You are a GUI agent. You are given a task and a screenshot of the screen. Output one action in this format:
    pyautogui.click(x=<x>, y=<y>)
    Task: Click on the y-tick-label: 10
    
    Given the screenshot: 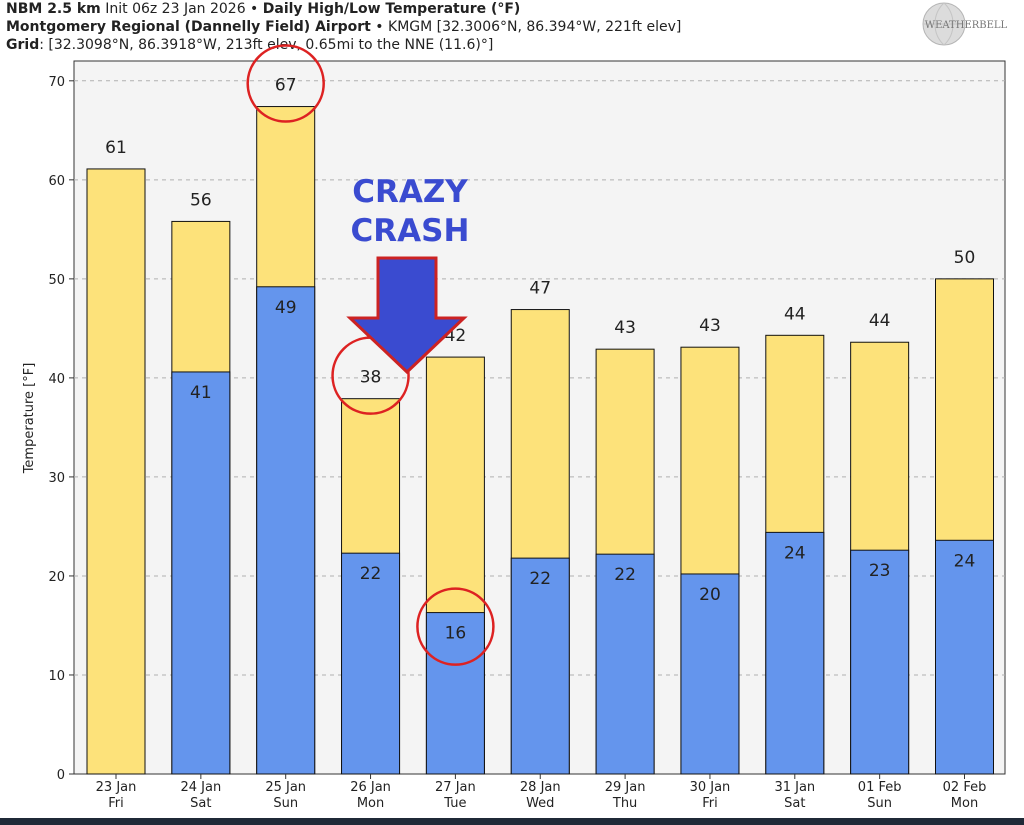 What is the action you would take?
    pyautogui.click(x=56, y=676)
    